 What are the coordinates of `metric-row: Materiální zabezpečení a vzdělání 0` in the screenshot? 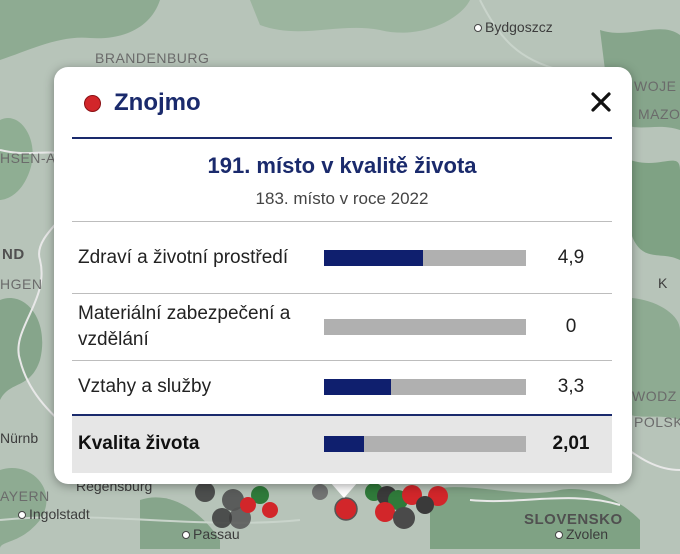 It's located at (342, 327).